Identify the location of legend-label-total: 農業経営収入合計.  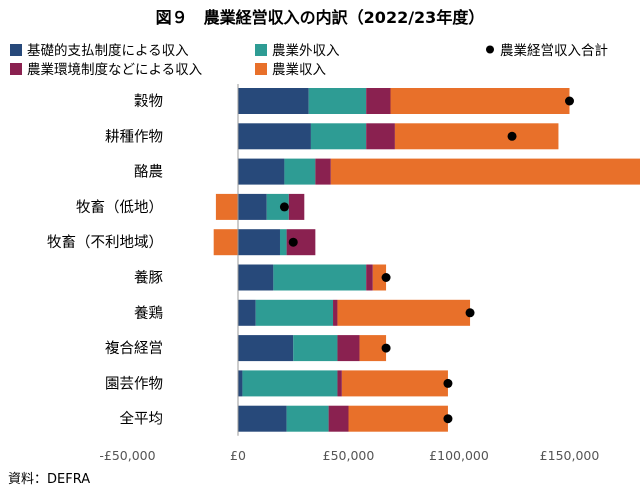
(554, 51).